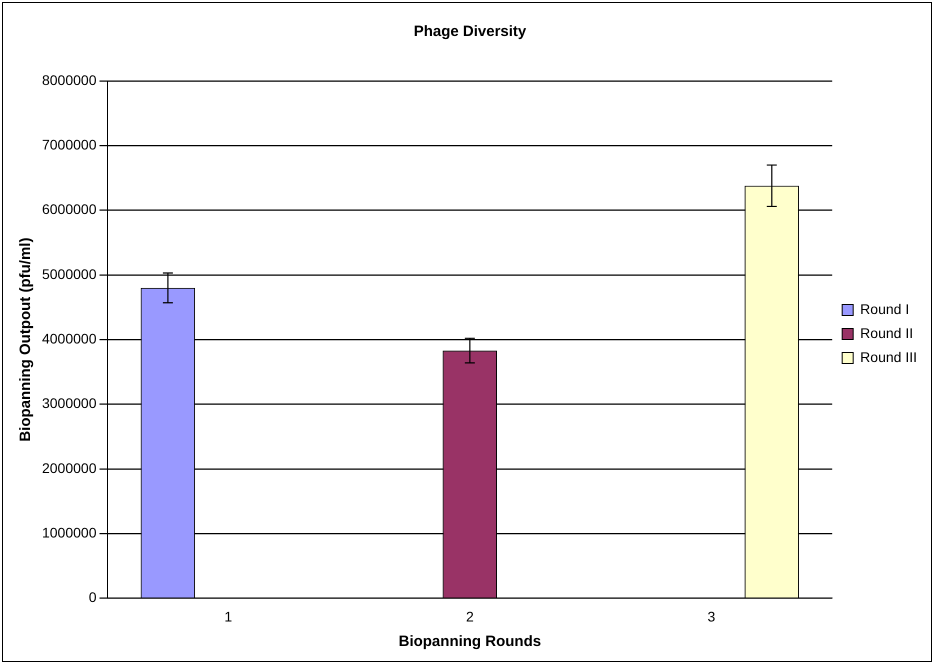 The width and height of the screenshot is (934, 664). What do you see at coordinates (470, 616) in the screenshot?
I see `x-tick-label: 2` at bounding box center [470, 616].